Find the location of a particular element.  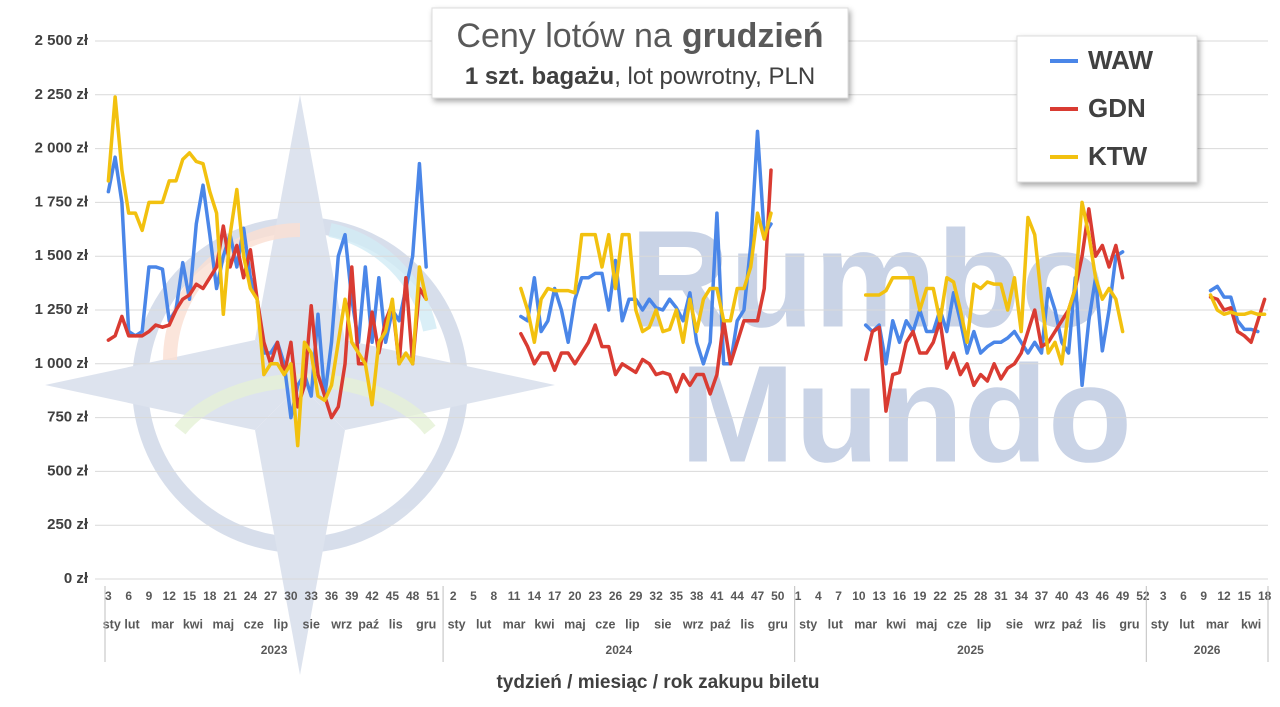

subtitle-part: , lot powrotny, PLN is located at coordinates (714, 76).